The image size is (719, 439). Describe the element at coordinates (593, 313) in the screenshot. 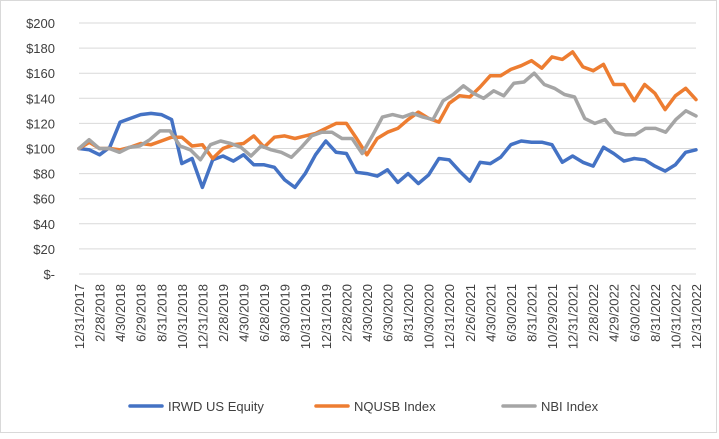

I see `x-tick-label: 2/28/2022` at that location.